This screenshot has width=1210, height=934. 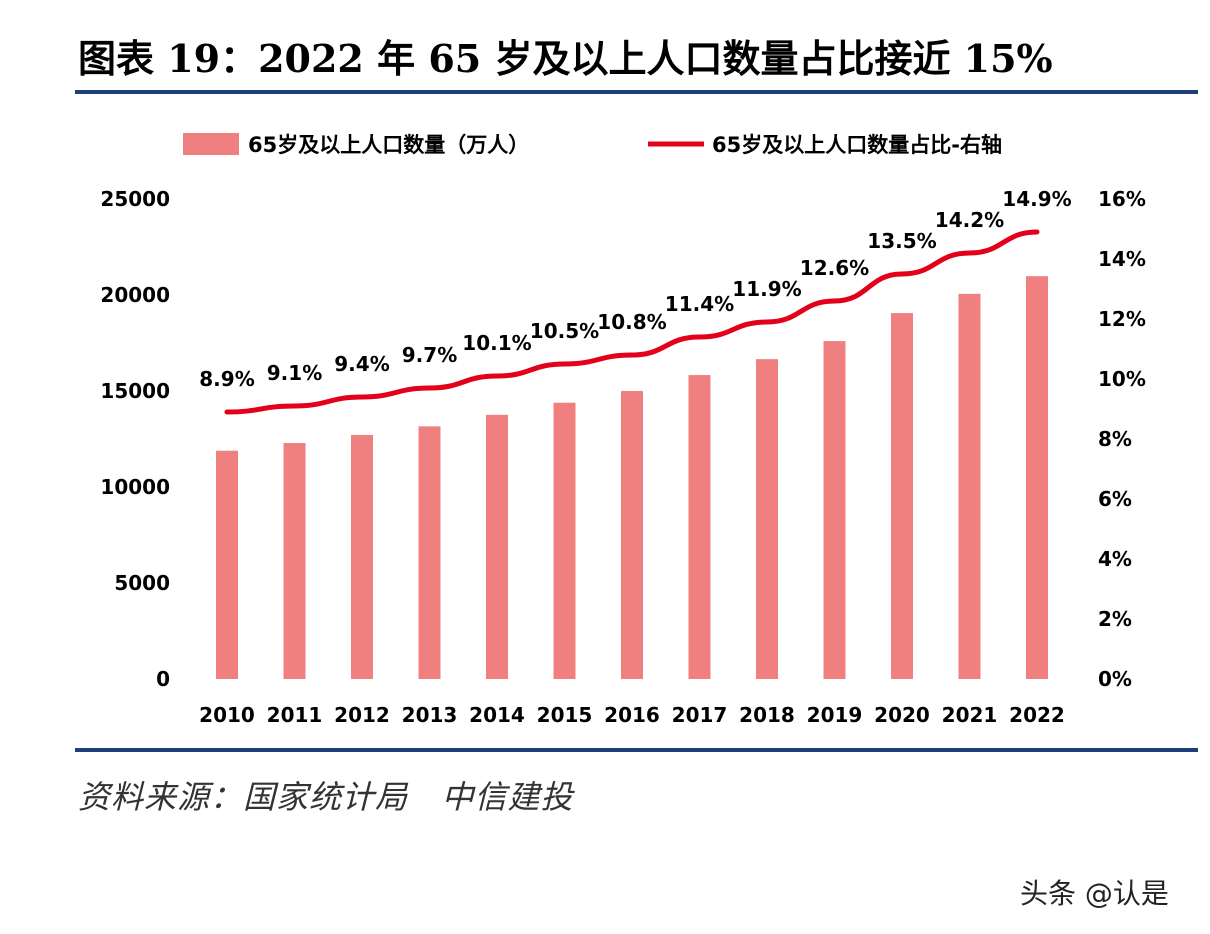 I want to click on x-axis-tick: 2020, so click(x=902, y=715).